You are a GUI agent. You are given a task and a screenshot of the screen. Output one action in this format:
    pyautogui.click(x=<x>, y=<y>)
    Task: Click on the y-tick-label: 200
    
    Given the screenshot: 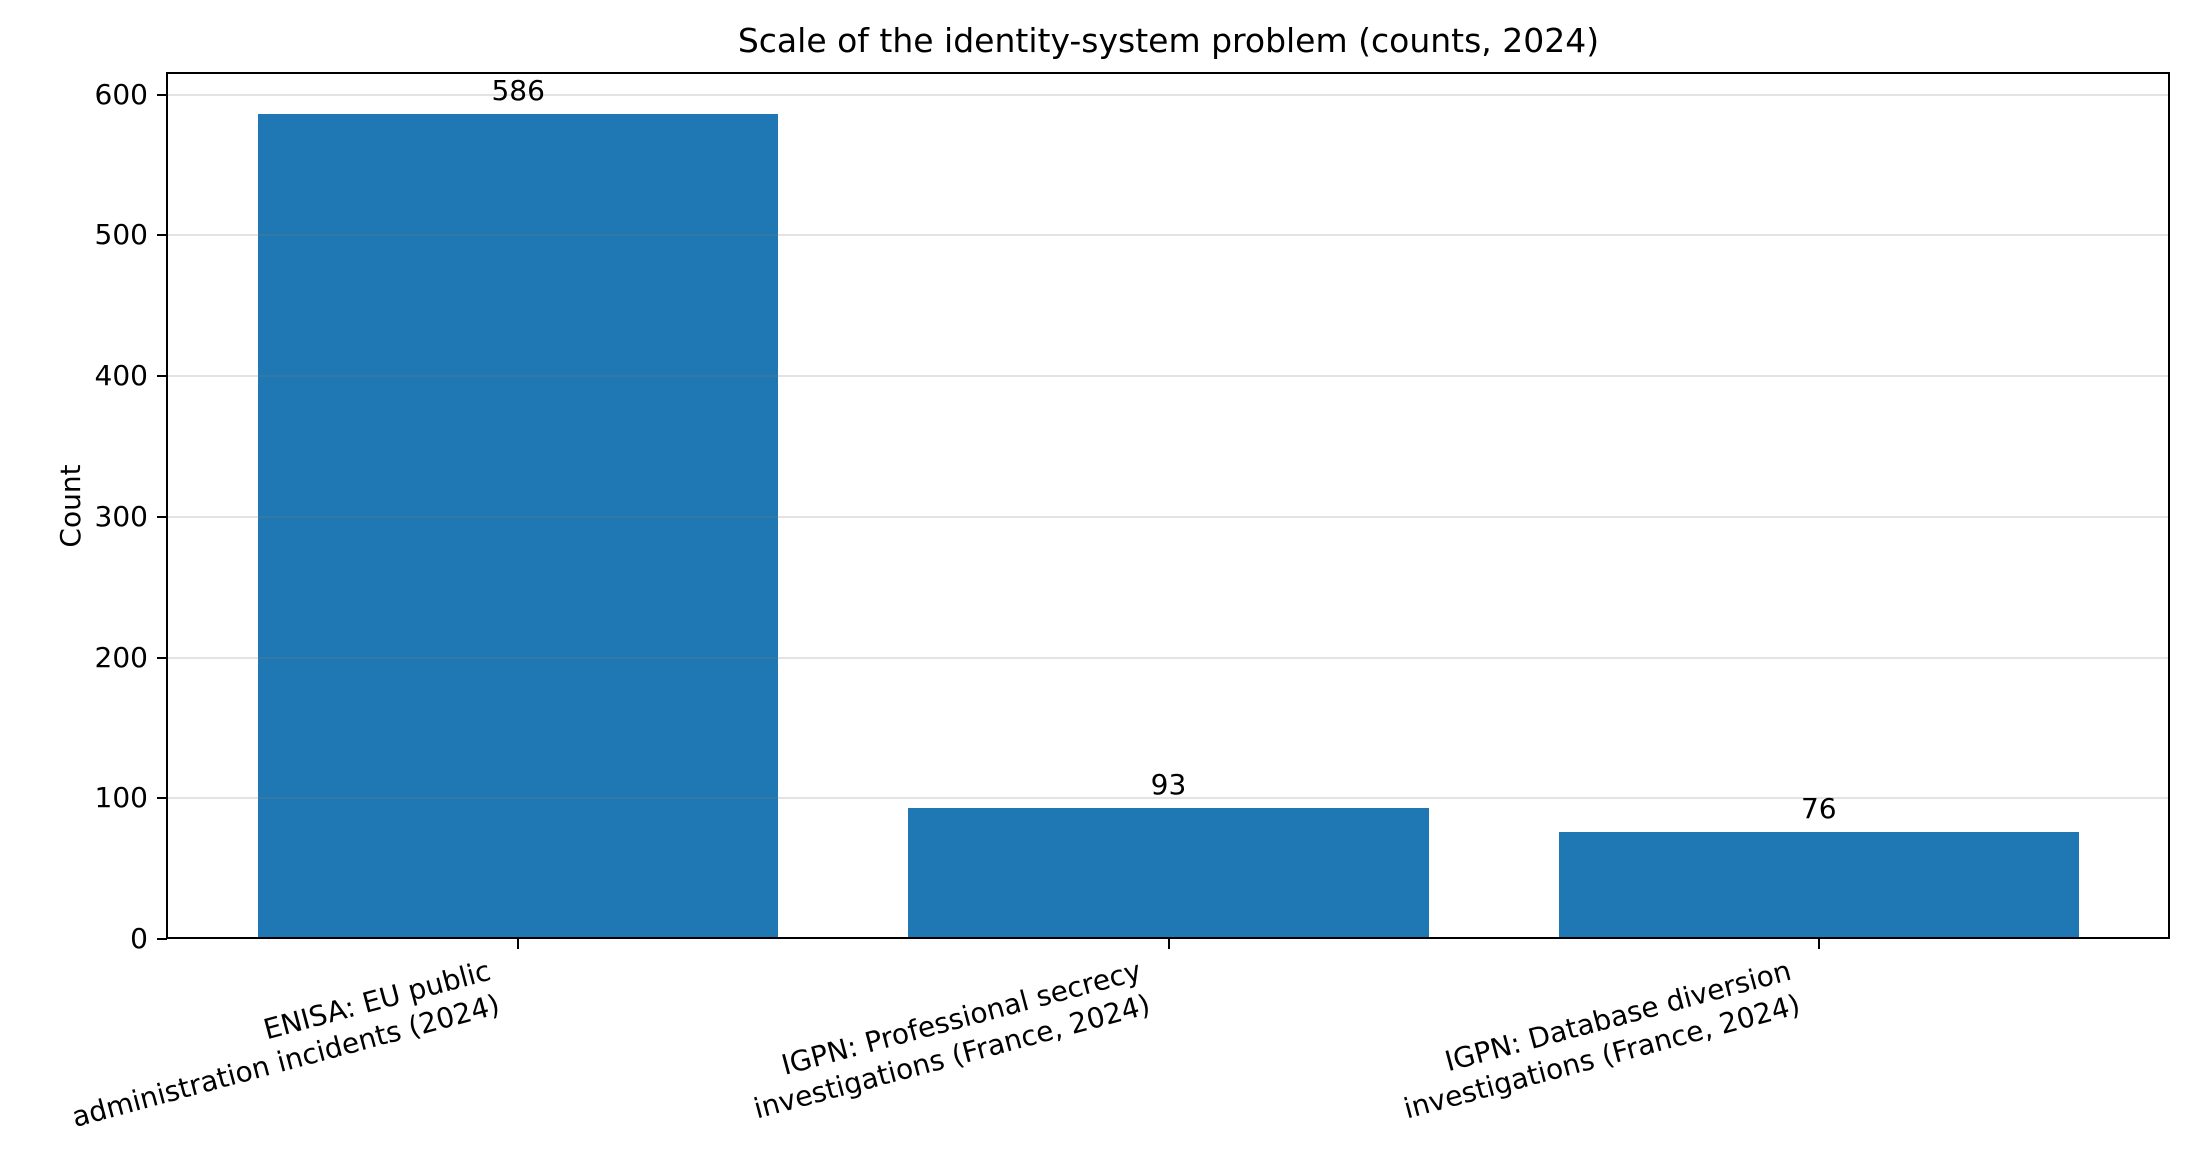 What is the action you would take?
    pyautogui.click(x=121, y=657)
    